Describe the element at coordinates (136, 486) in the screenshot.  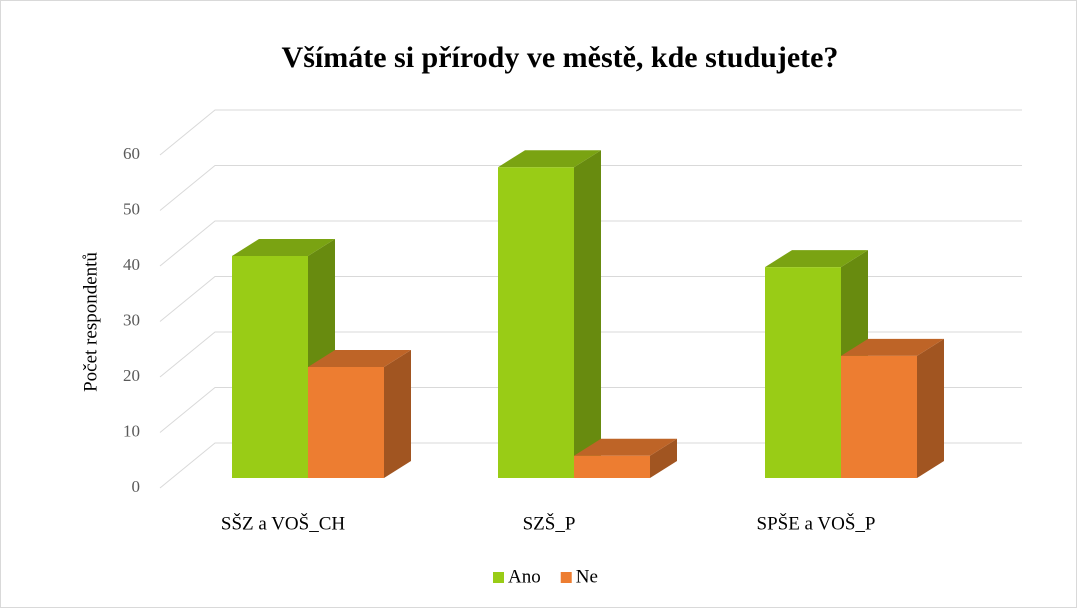
I see `y-tick-label: 0` at that location.